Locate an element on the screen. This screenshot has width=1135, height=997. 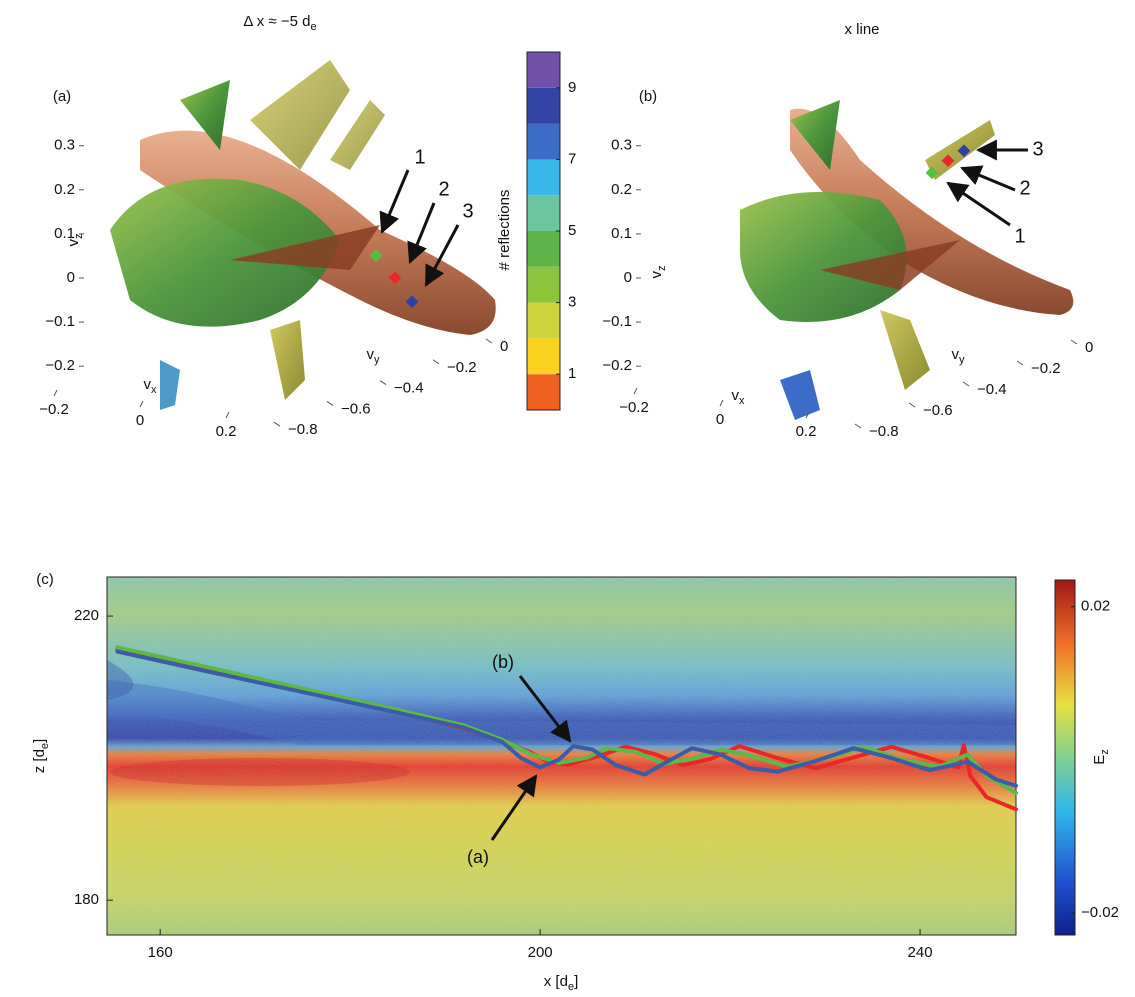
y-axis-label: z [de] is located at coordinates (41, 756).